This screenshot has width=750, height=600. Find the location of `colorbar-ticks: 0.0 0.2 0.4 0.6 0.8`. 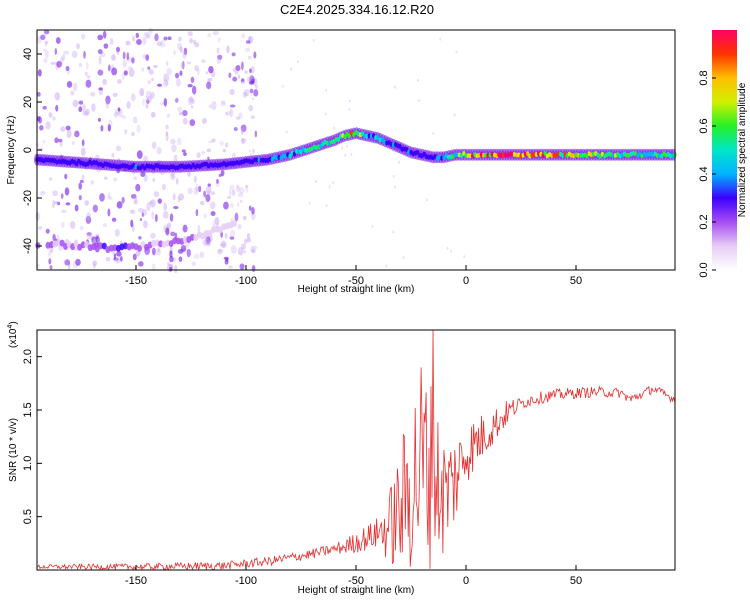

colorbar-ticks: 0.0 0.2 0.4 0.6 0.8 is located at coordinates (707, 174).